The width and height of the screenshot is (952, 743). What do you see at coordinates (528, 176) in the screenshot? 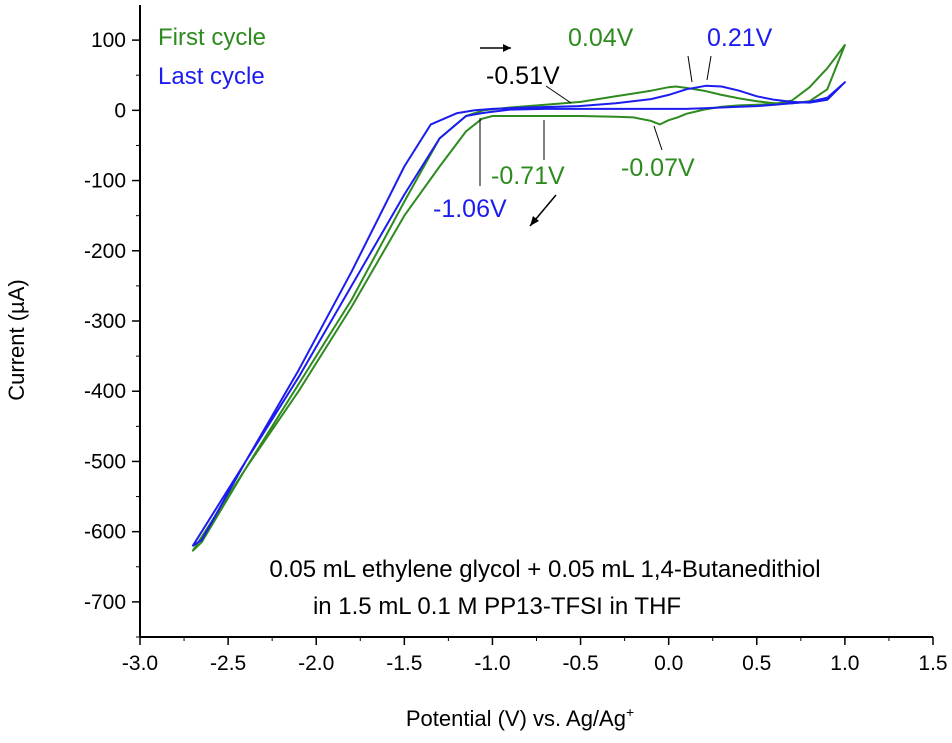
I see `annotation-minus0.71V: -0.71V` at bounding box center [528, 176].